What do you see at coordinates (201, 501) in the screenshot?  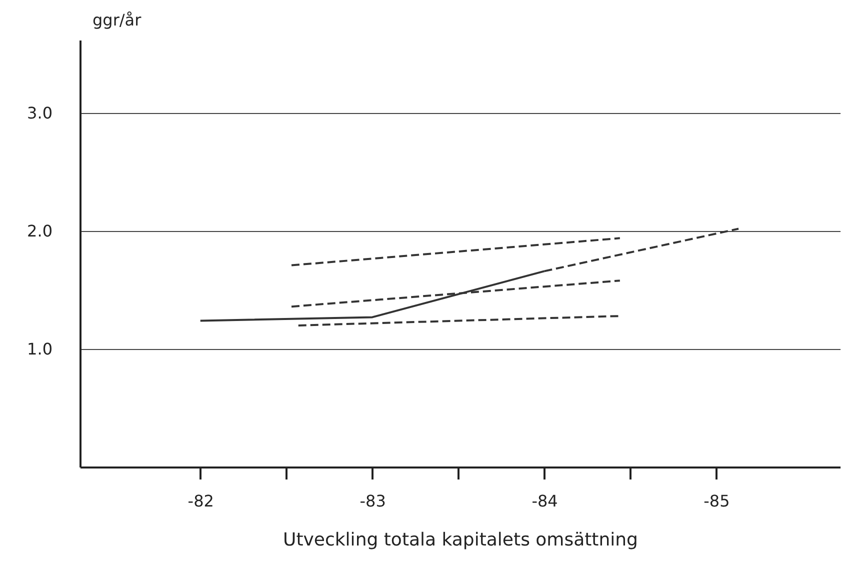 I see `x-tick-label: -82` at bounding box center [201, 501].